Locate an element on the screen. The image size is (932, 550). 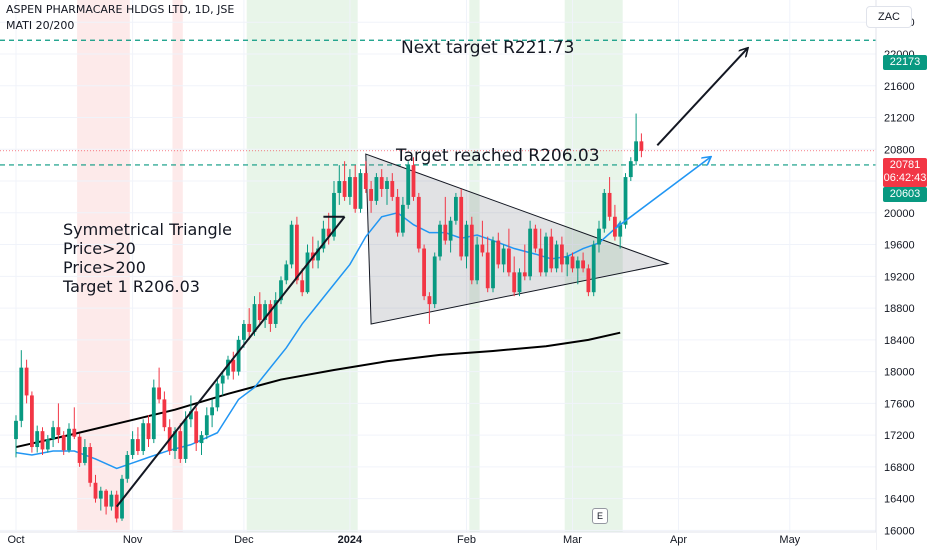
indicator-label: MATI 20/200 is located at coordinates (40, 25).